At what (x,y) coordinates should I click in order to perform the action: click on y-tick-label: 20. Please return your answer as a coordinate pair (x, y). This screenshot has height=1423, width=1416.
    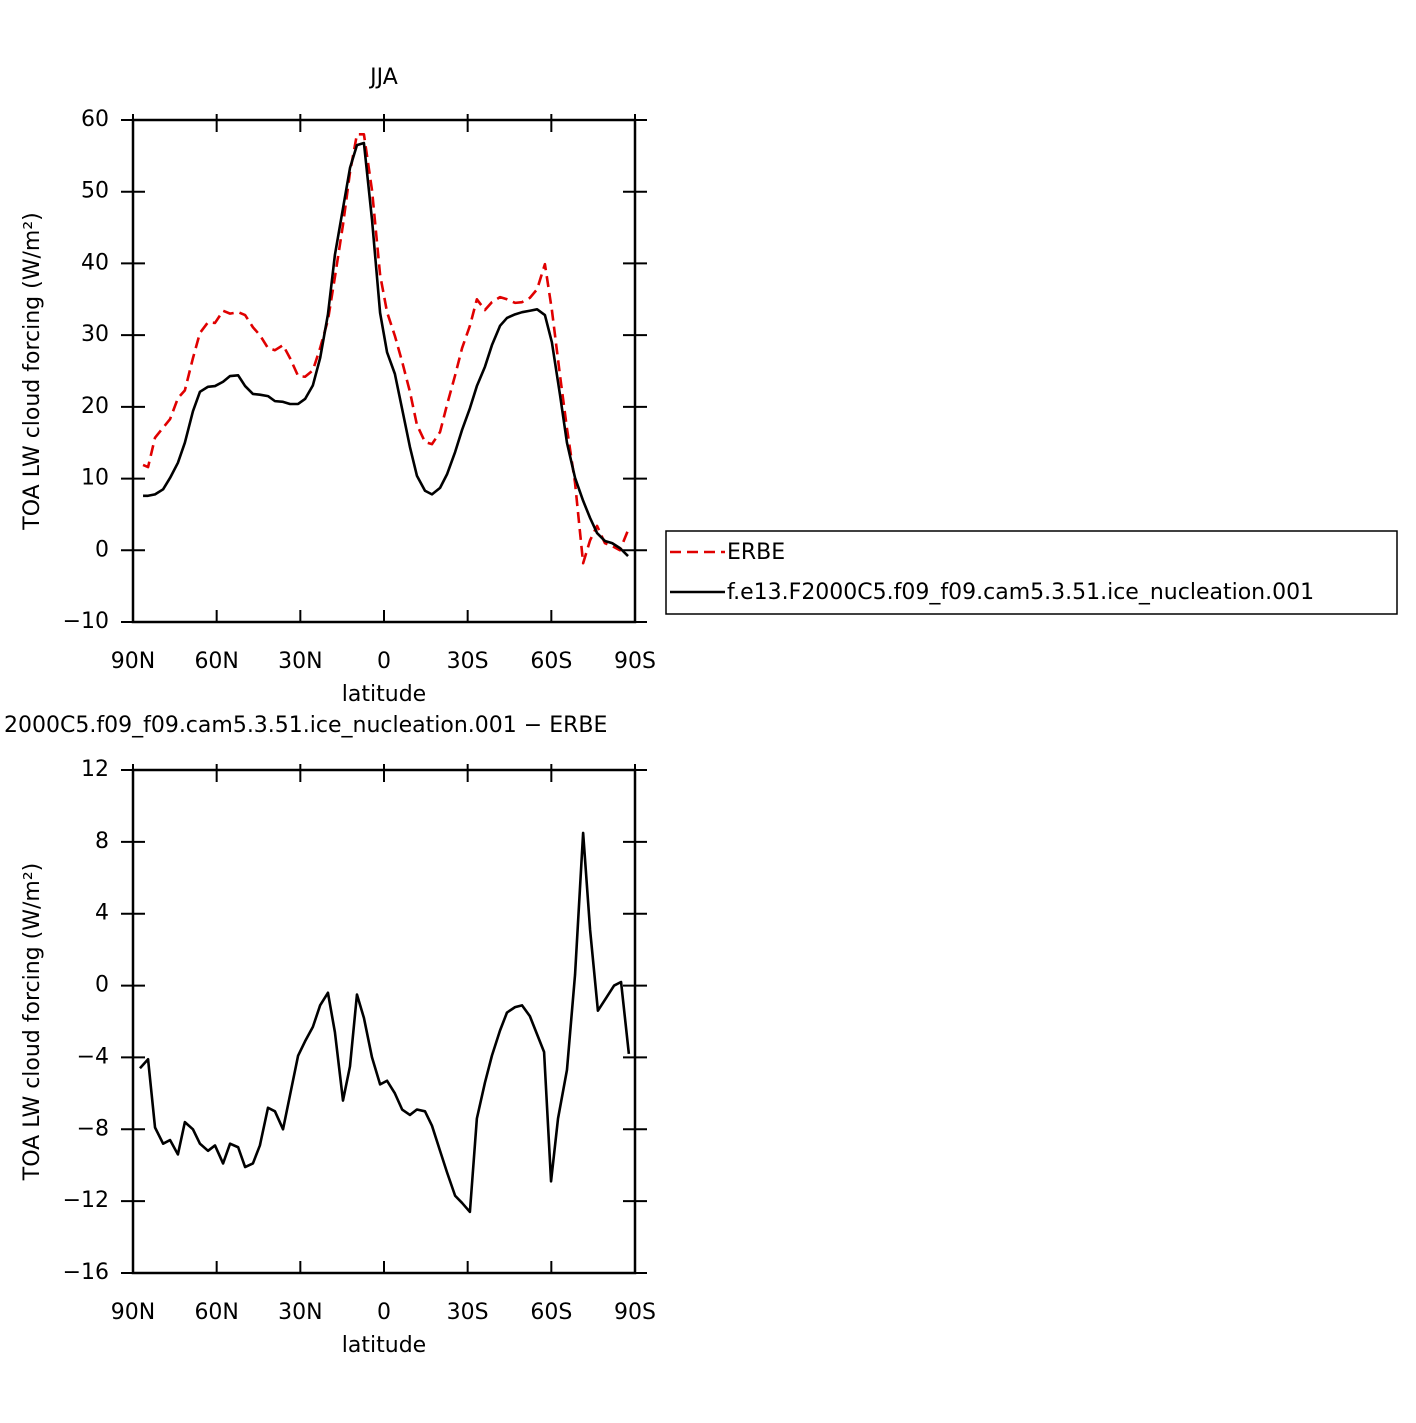
    Looking at the image, I should click on (95, 406).